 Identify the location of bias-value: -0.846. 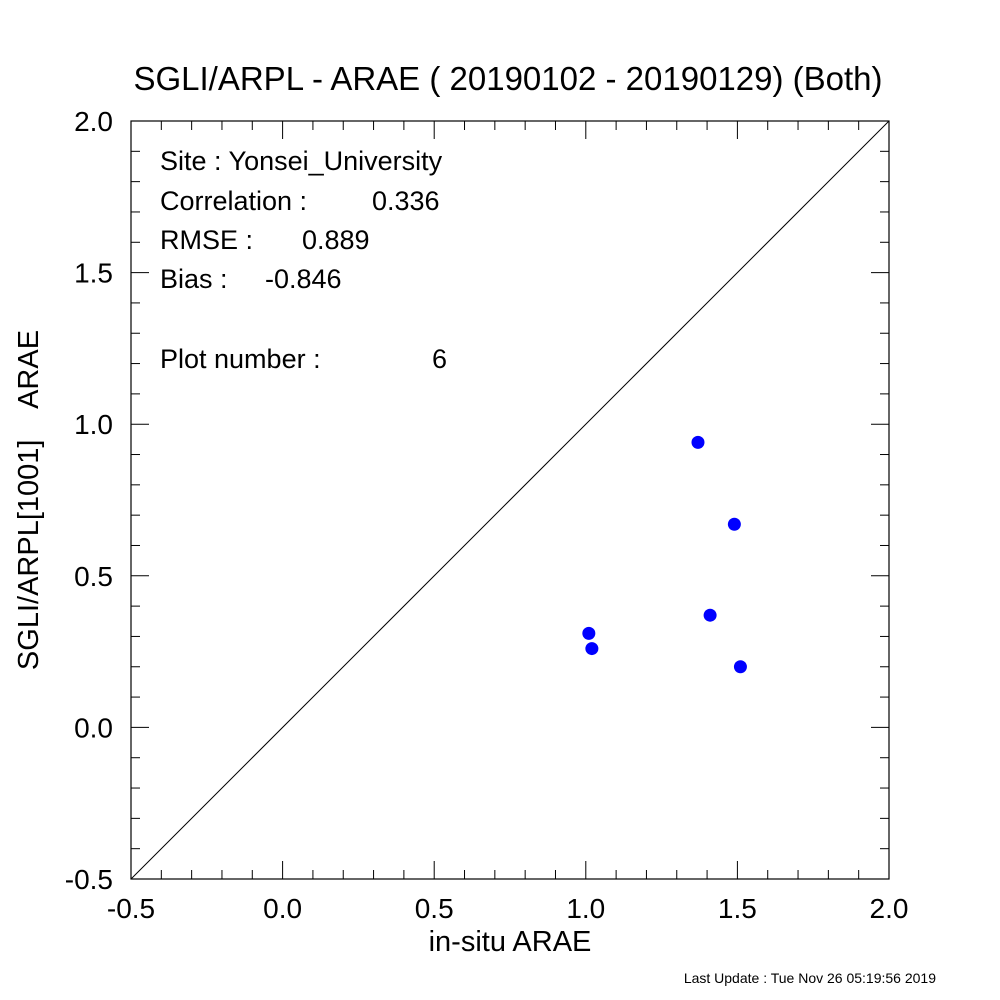
(303, 279).